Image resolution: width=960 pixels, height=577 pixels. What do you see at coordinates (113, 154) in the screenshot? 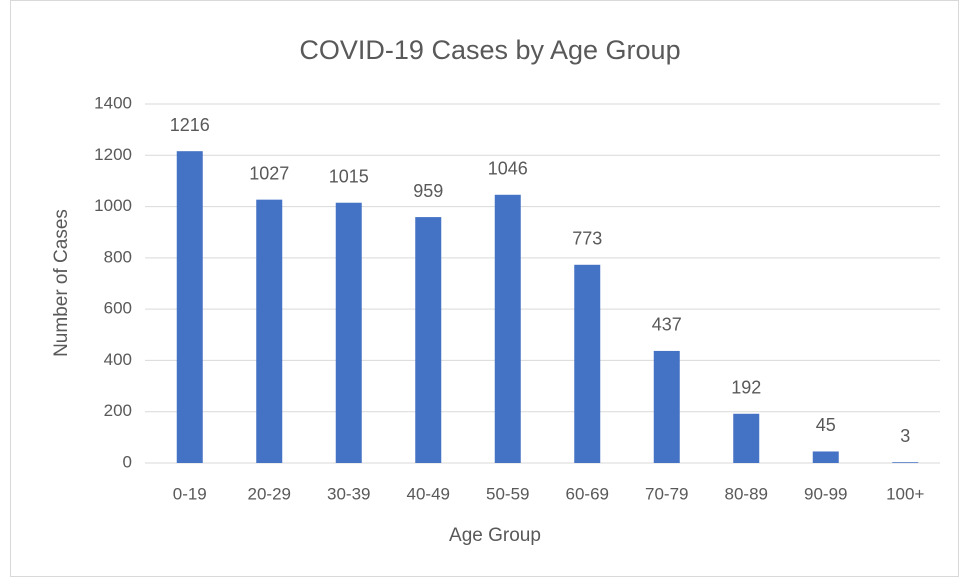
I see `y-tick-label: 1200` at bounding box center [113, 154].